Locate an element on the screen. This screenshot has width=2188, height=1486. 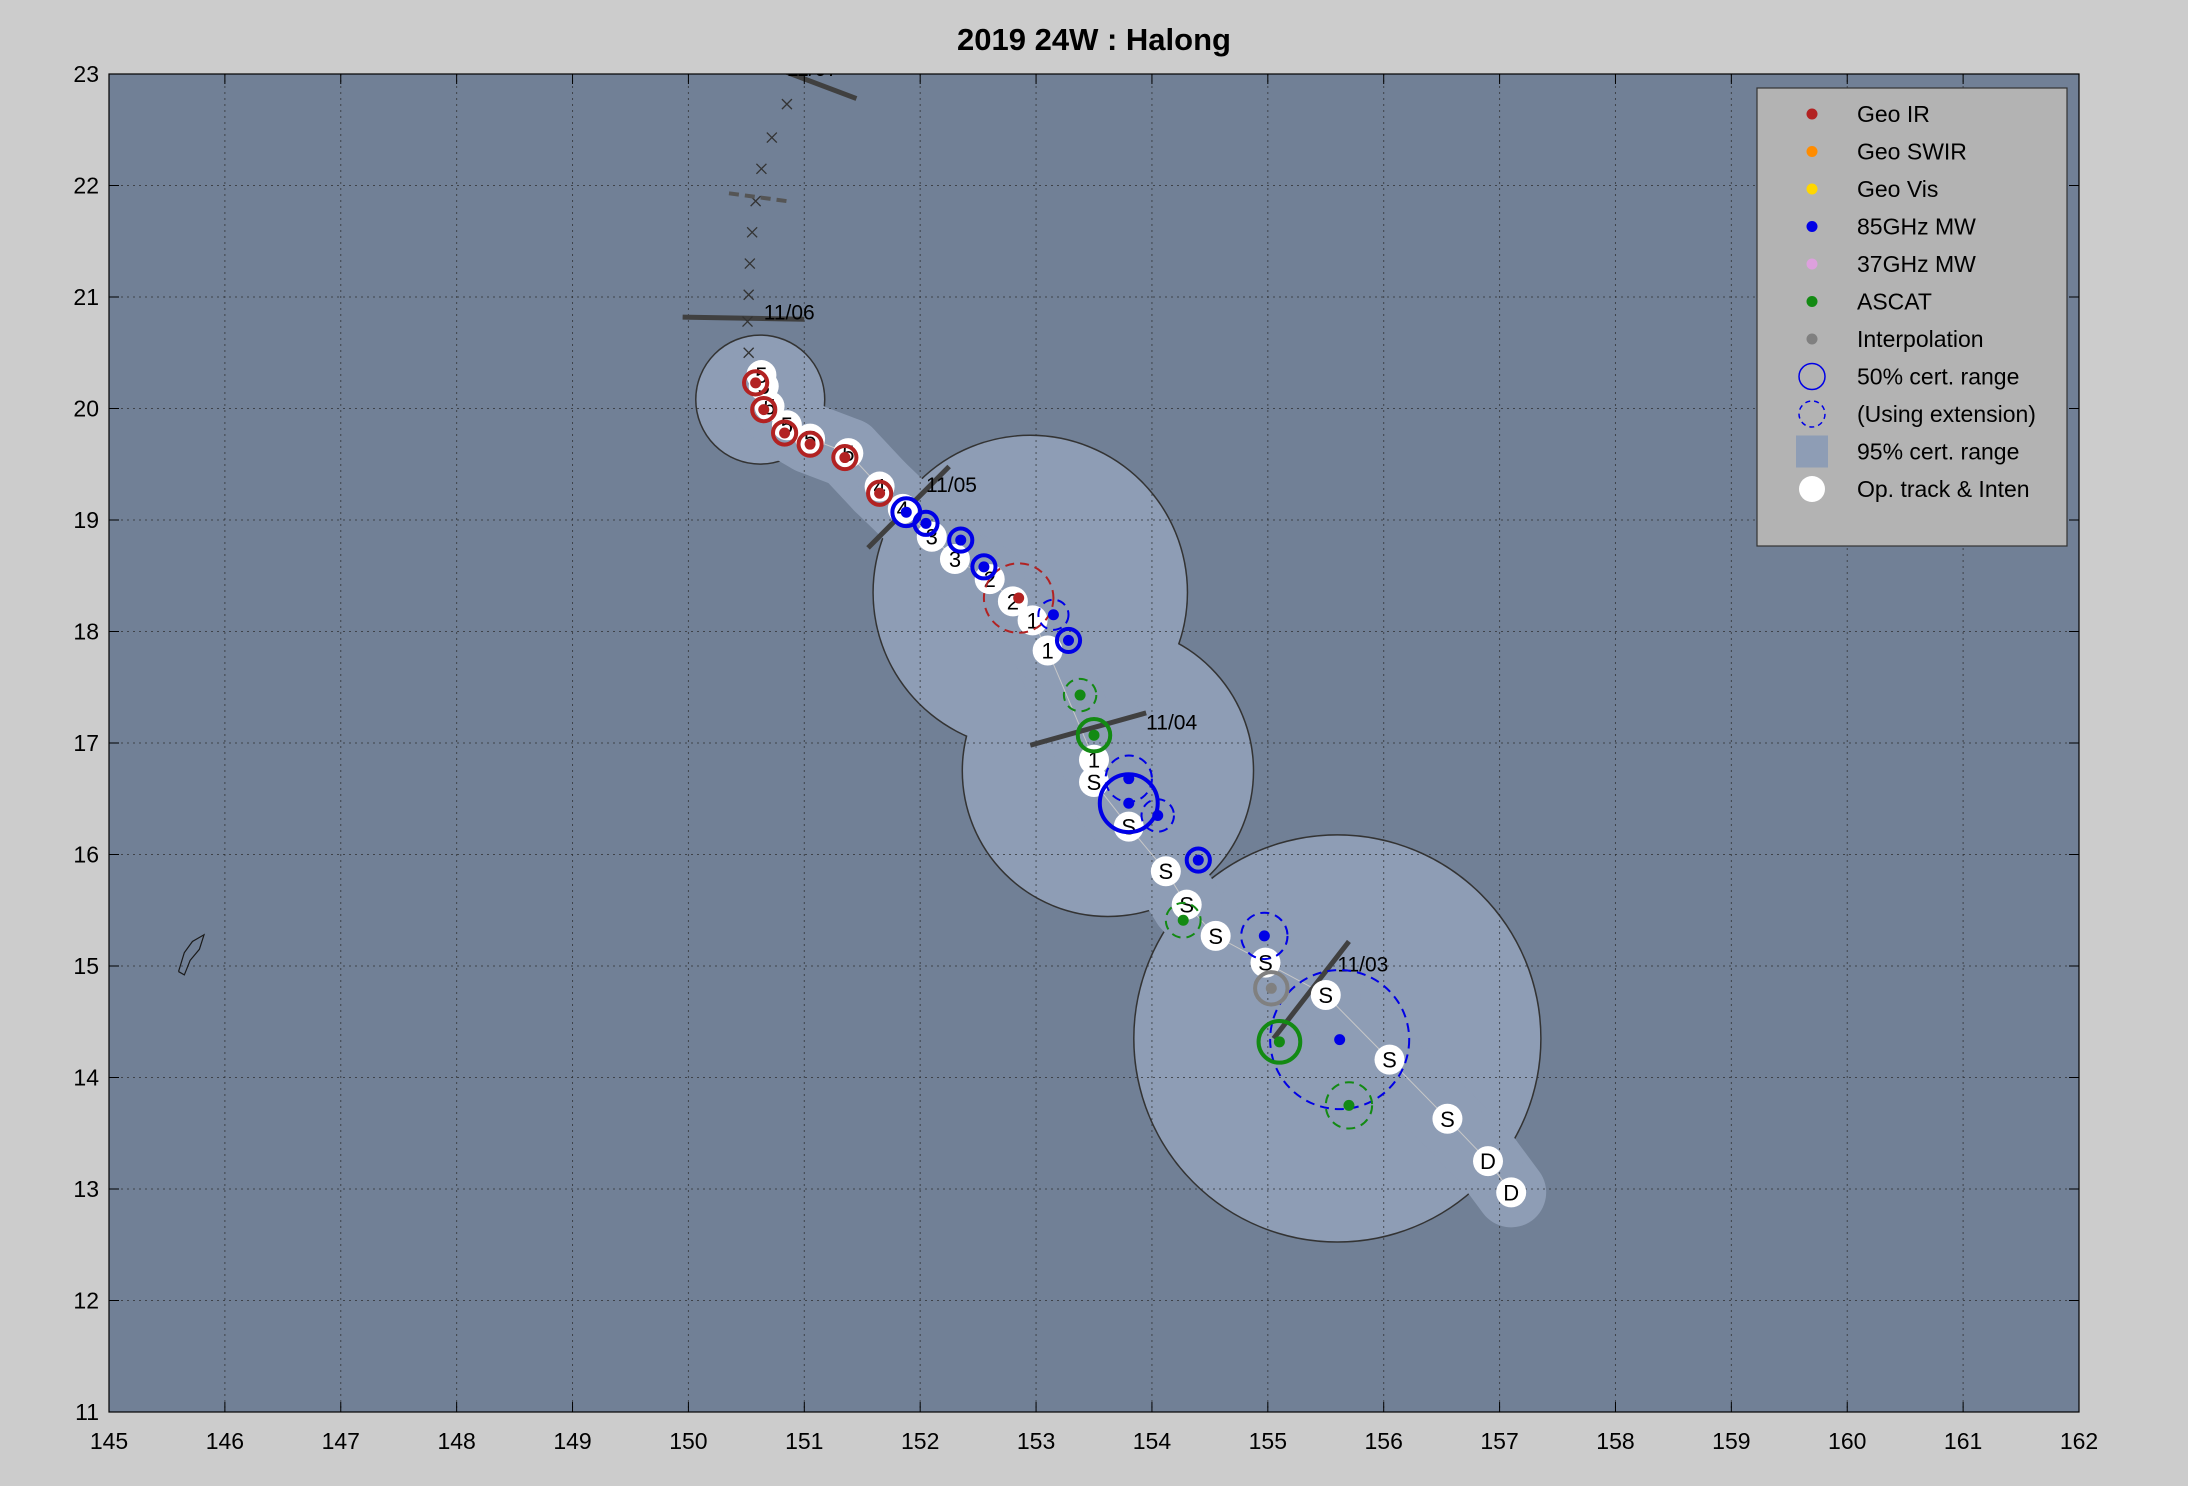
x-tick-label: 150 is located at coordinates (688, 1441).